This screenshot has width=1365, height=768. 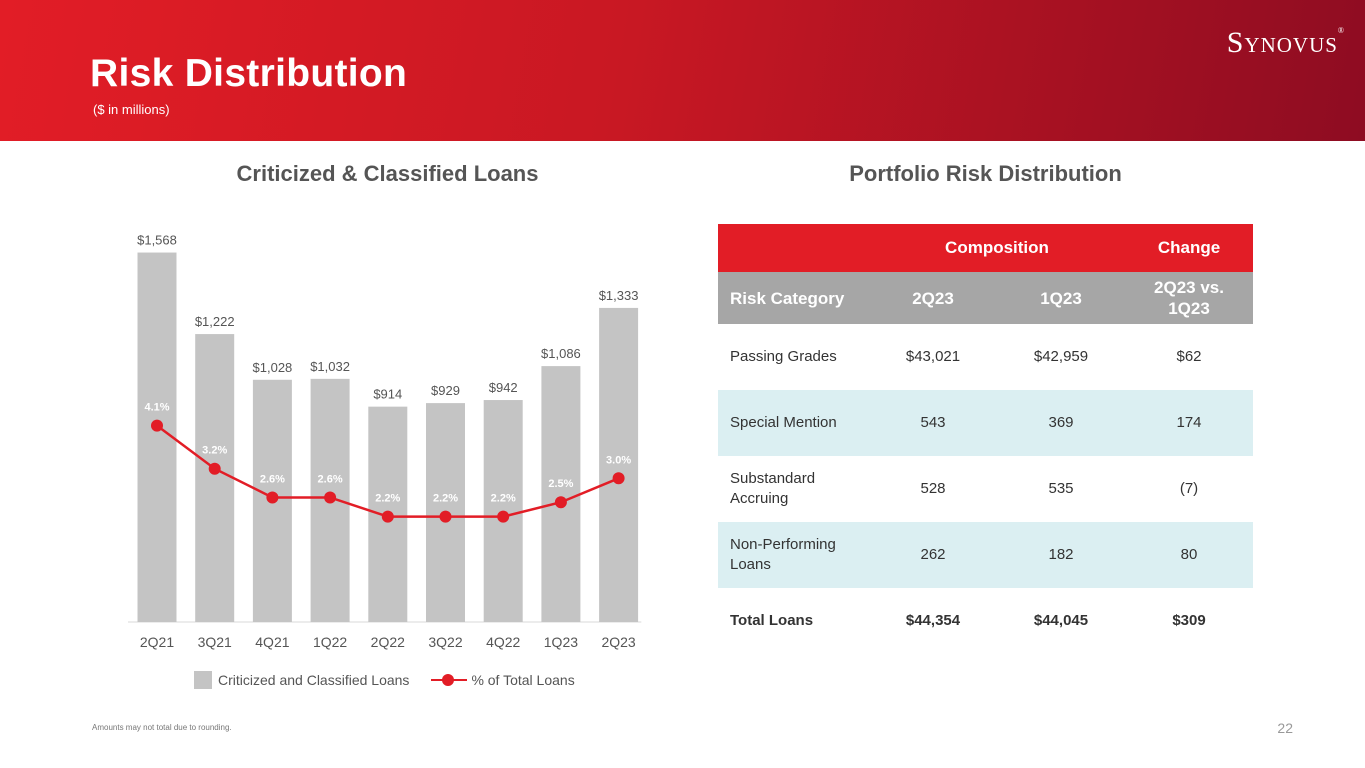 I want to click on row-1q23: 535, so click(x=1061, y=488).